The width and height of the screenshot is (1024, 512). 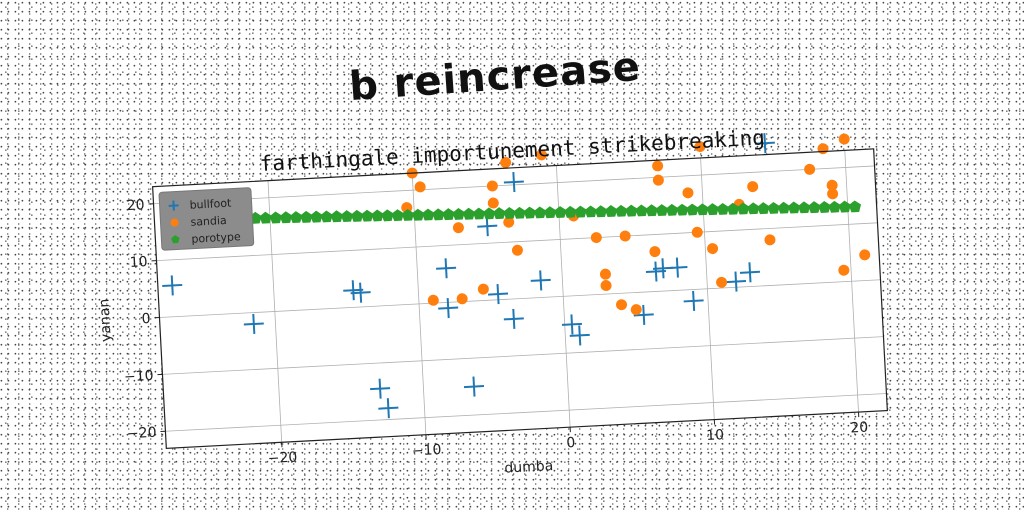 What do you see at coordinates (517, 242) in the screenshot?
I see `y-gridline` at bounding box center [517, 242].